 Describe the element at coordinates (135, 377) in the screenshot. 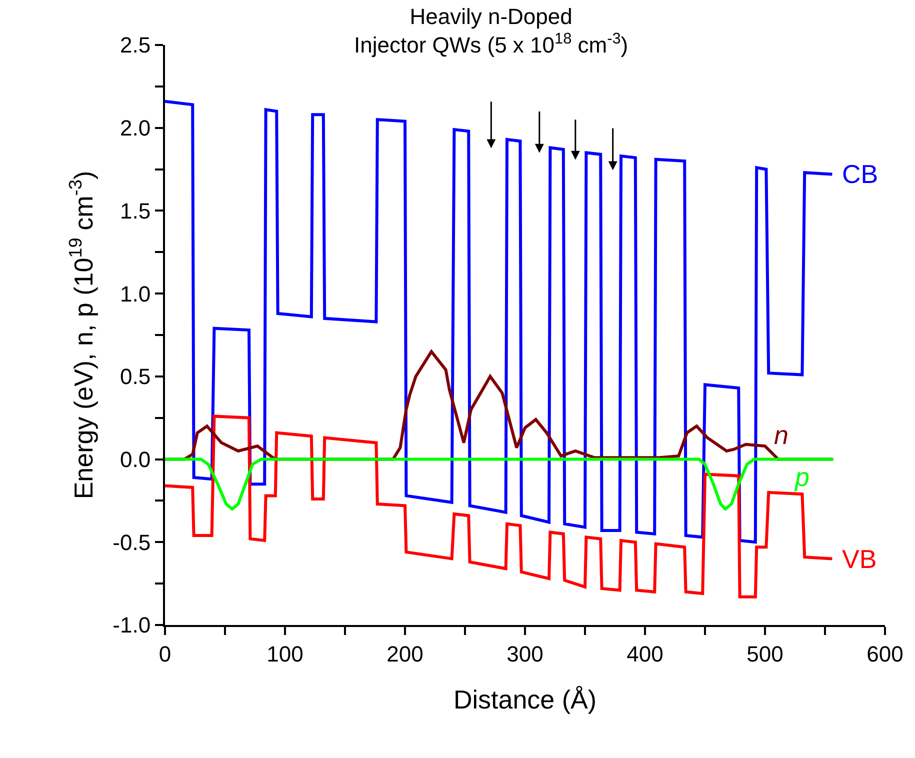

I see `y-tick-label: 0.5` at that location.